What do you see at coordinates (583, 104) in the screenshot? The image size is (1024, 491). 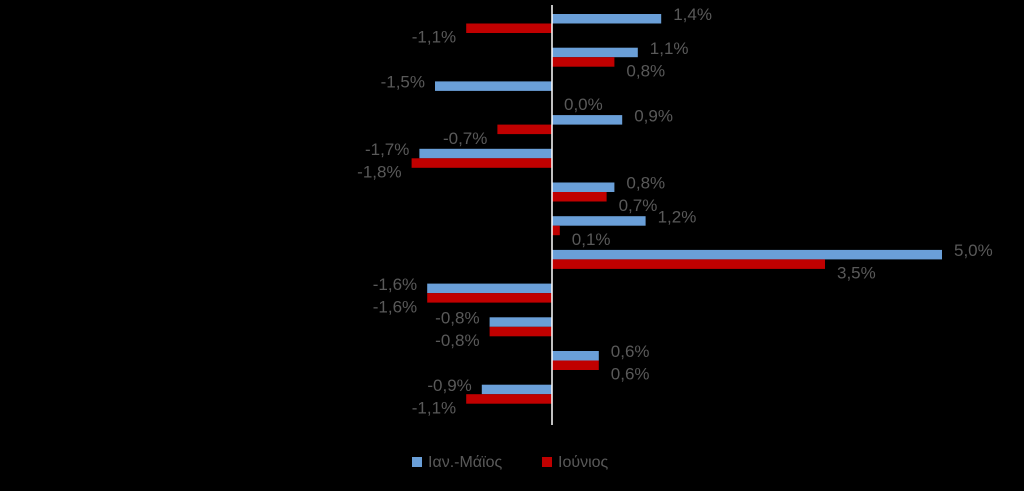 I see `value-label: 0,0%` at bounding box center [583, 104].